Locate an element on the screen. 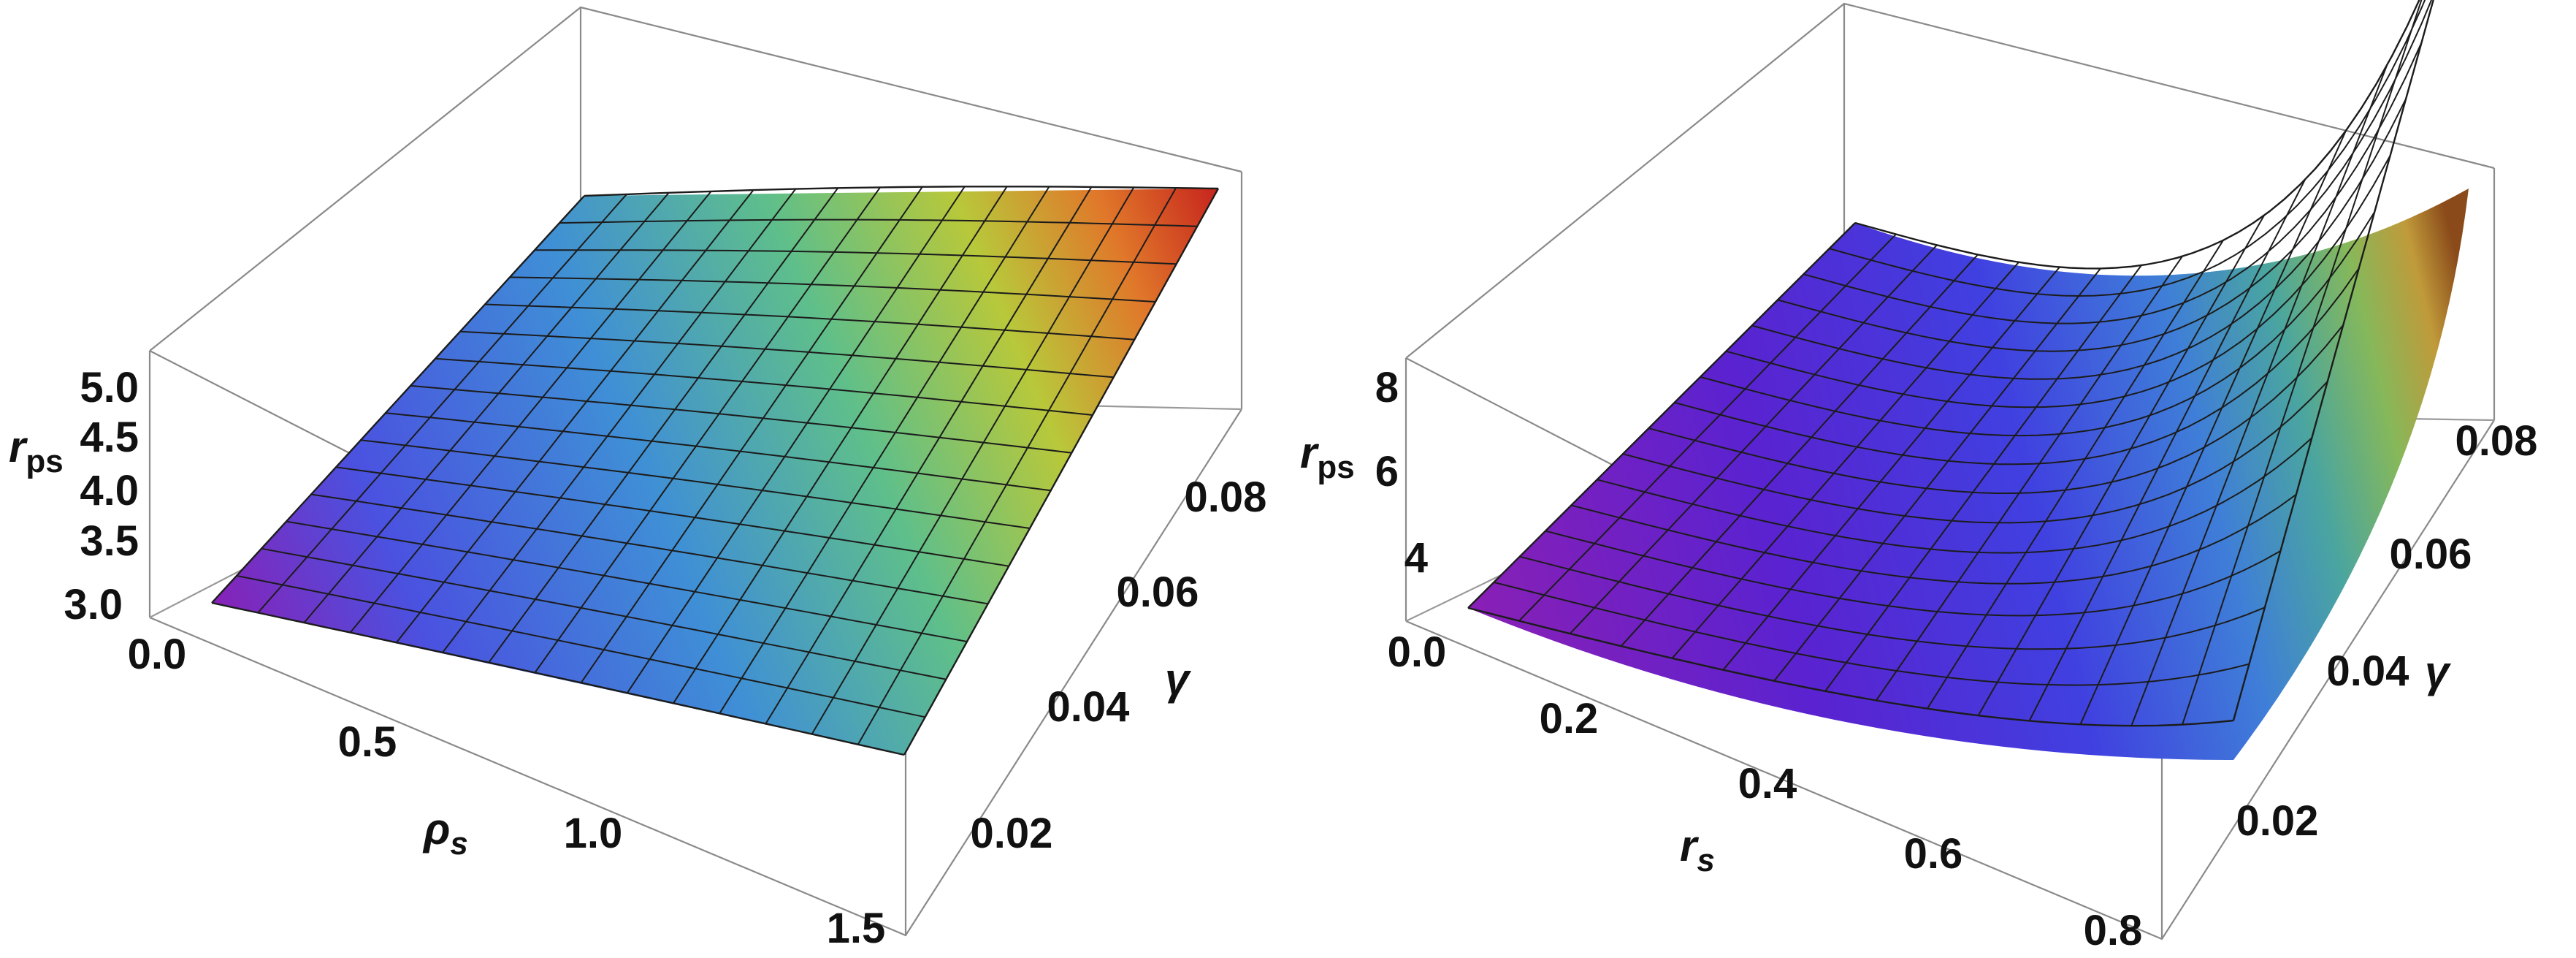  z-tick-label: 4.0 is located at coordinates (109, 490).